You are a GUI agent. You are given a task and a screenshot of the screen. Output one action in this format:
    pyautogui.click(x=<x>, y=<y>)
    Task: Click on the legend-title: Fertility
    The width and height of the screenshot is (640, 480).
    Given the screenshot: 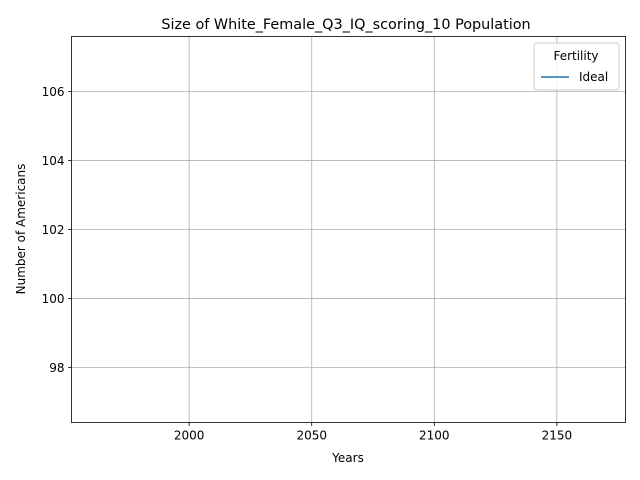 What is the action you would take?
    pyautogui.click(x=575, y=56)
    